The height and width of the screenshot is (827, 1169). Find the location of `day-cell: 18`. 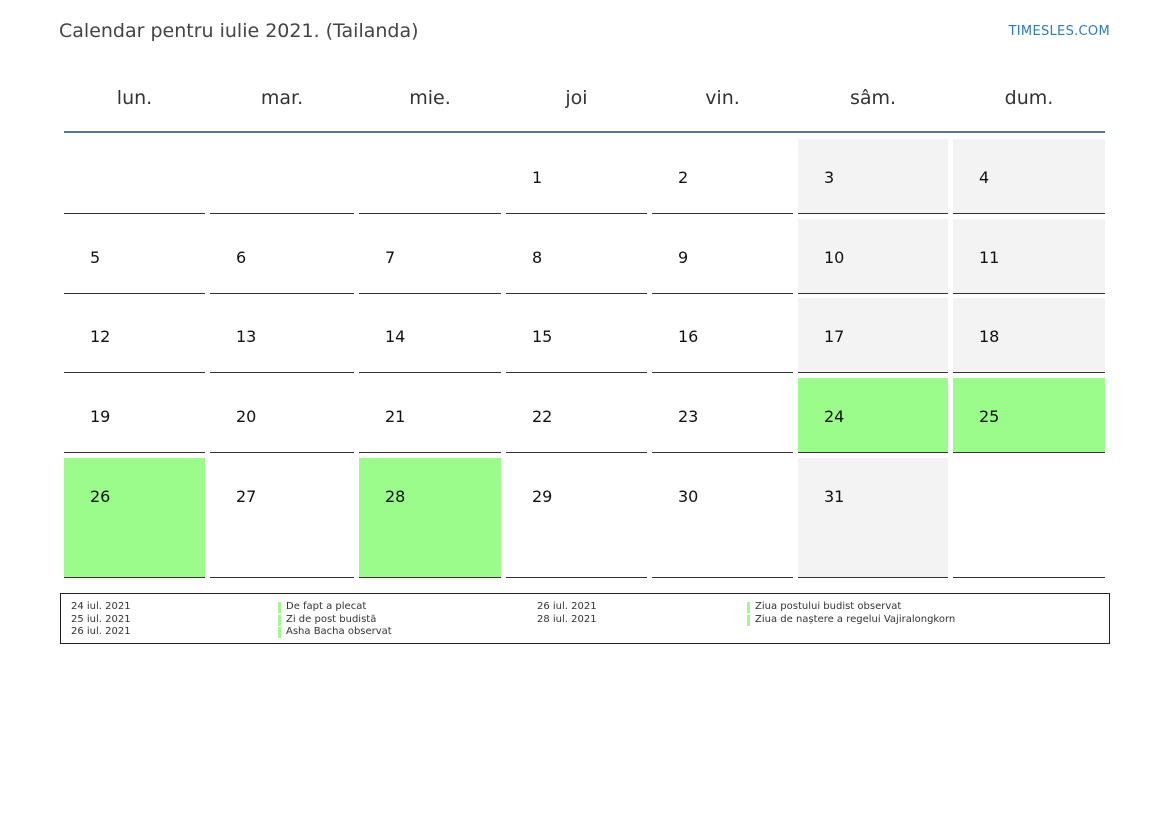

day-cell: 18 is located at coordinates (1029, 335).